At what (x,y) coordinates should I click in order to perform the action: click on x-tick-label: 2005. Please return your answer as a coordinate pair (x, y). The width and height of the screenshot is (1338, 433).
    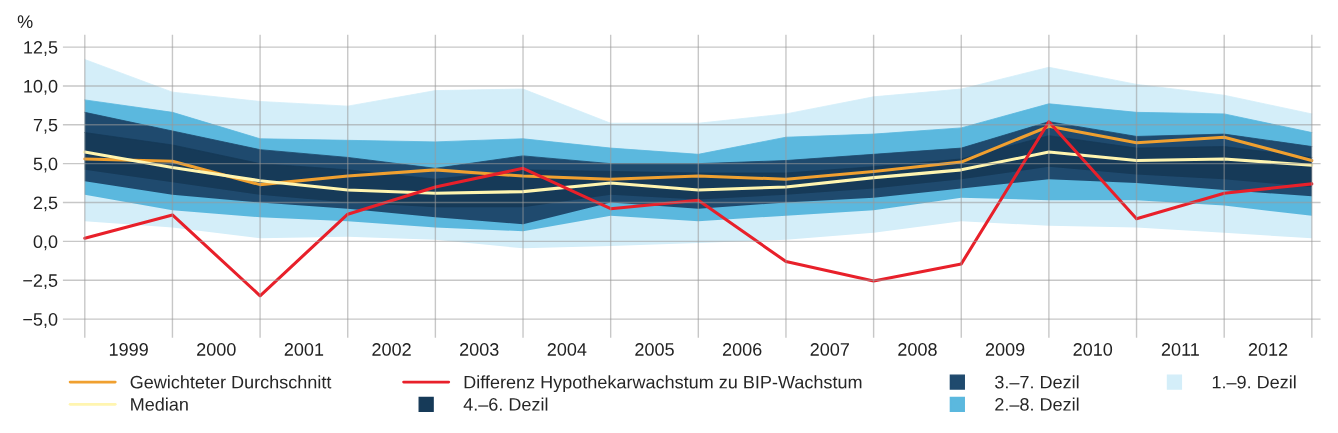
    Looking at the image, I should click on (654, 349).